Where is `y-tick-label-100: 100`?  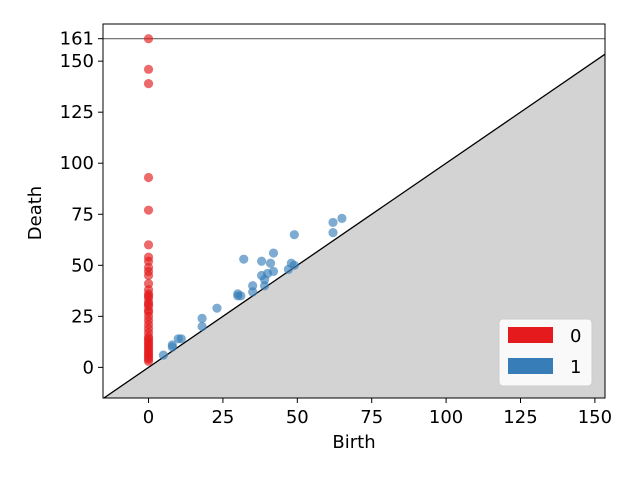
y-tick-label-100: 100 is located at coordinates (77, 163).